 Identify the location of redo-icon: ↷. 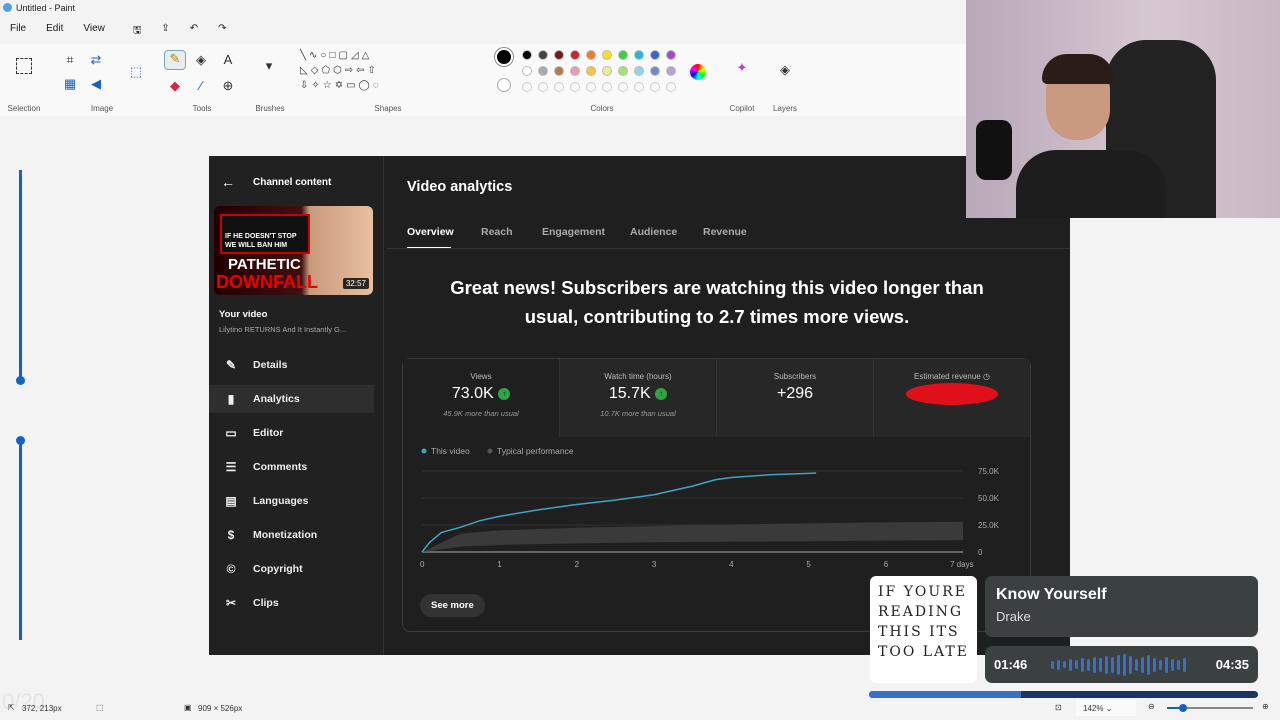
(222, 28).